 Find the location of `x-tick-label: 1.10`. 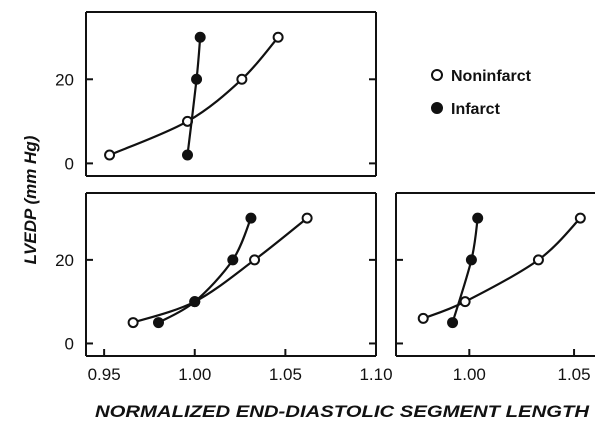

x-tick-label: 1.10 is located at coordinates (375, 374).